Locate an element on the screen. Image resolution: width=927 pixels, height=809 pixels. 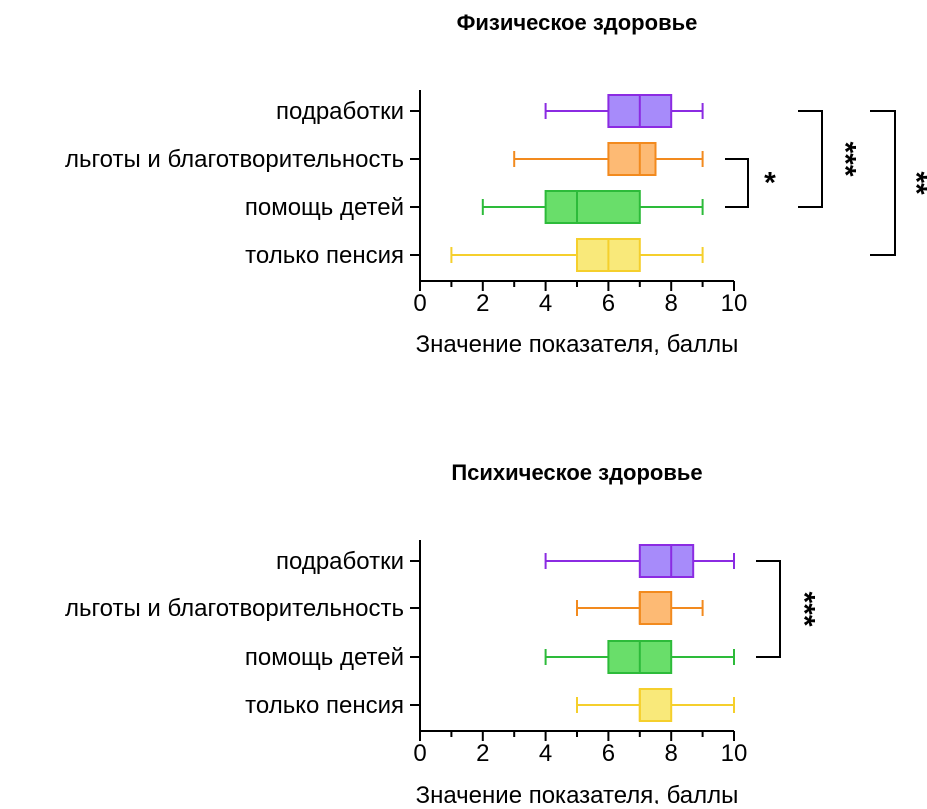
significance-bracket: * is located at coordinates (750, 183).